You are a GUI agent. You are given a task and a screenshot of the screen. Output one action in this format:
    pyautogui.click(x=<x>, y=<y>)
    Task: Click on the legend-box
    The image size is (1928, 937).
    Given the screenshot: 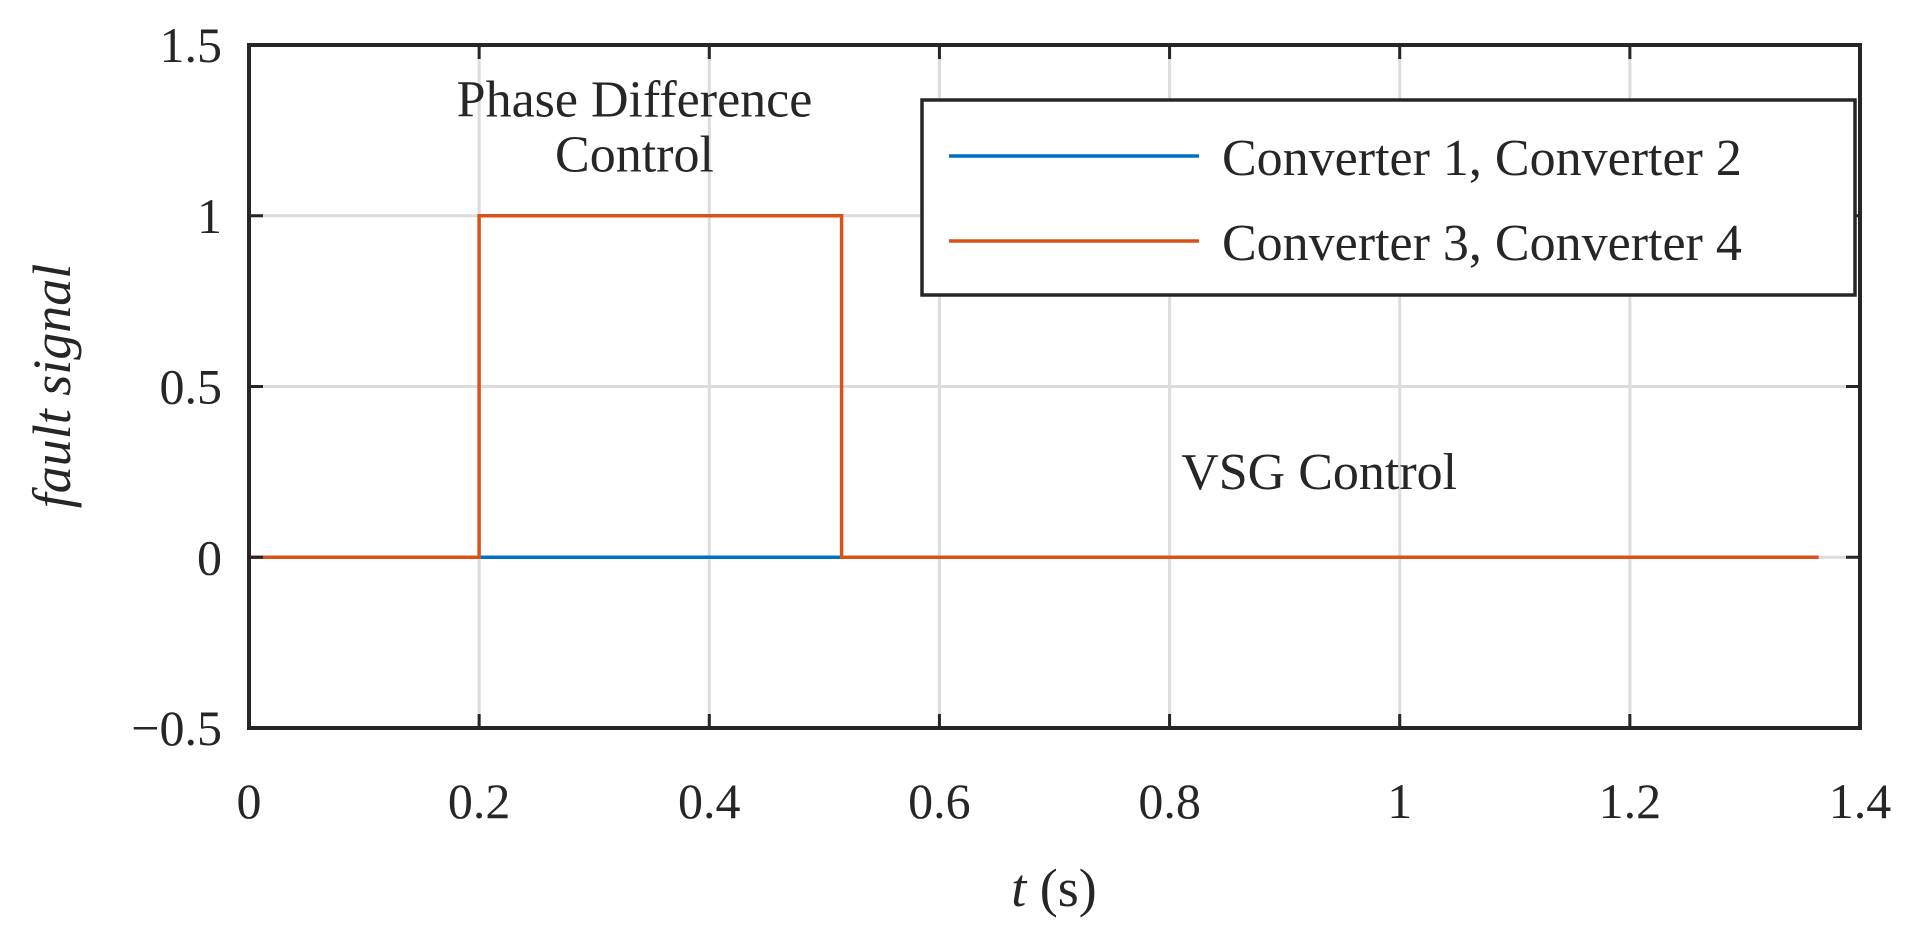 What is the action you would take?
    pyautogui.click(x=1388, y=197)
    